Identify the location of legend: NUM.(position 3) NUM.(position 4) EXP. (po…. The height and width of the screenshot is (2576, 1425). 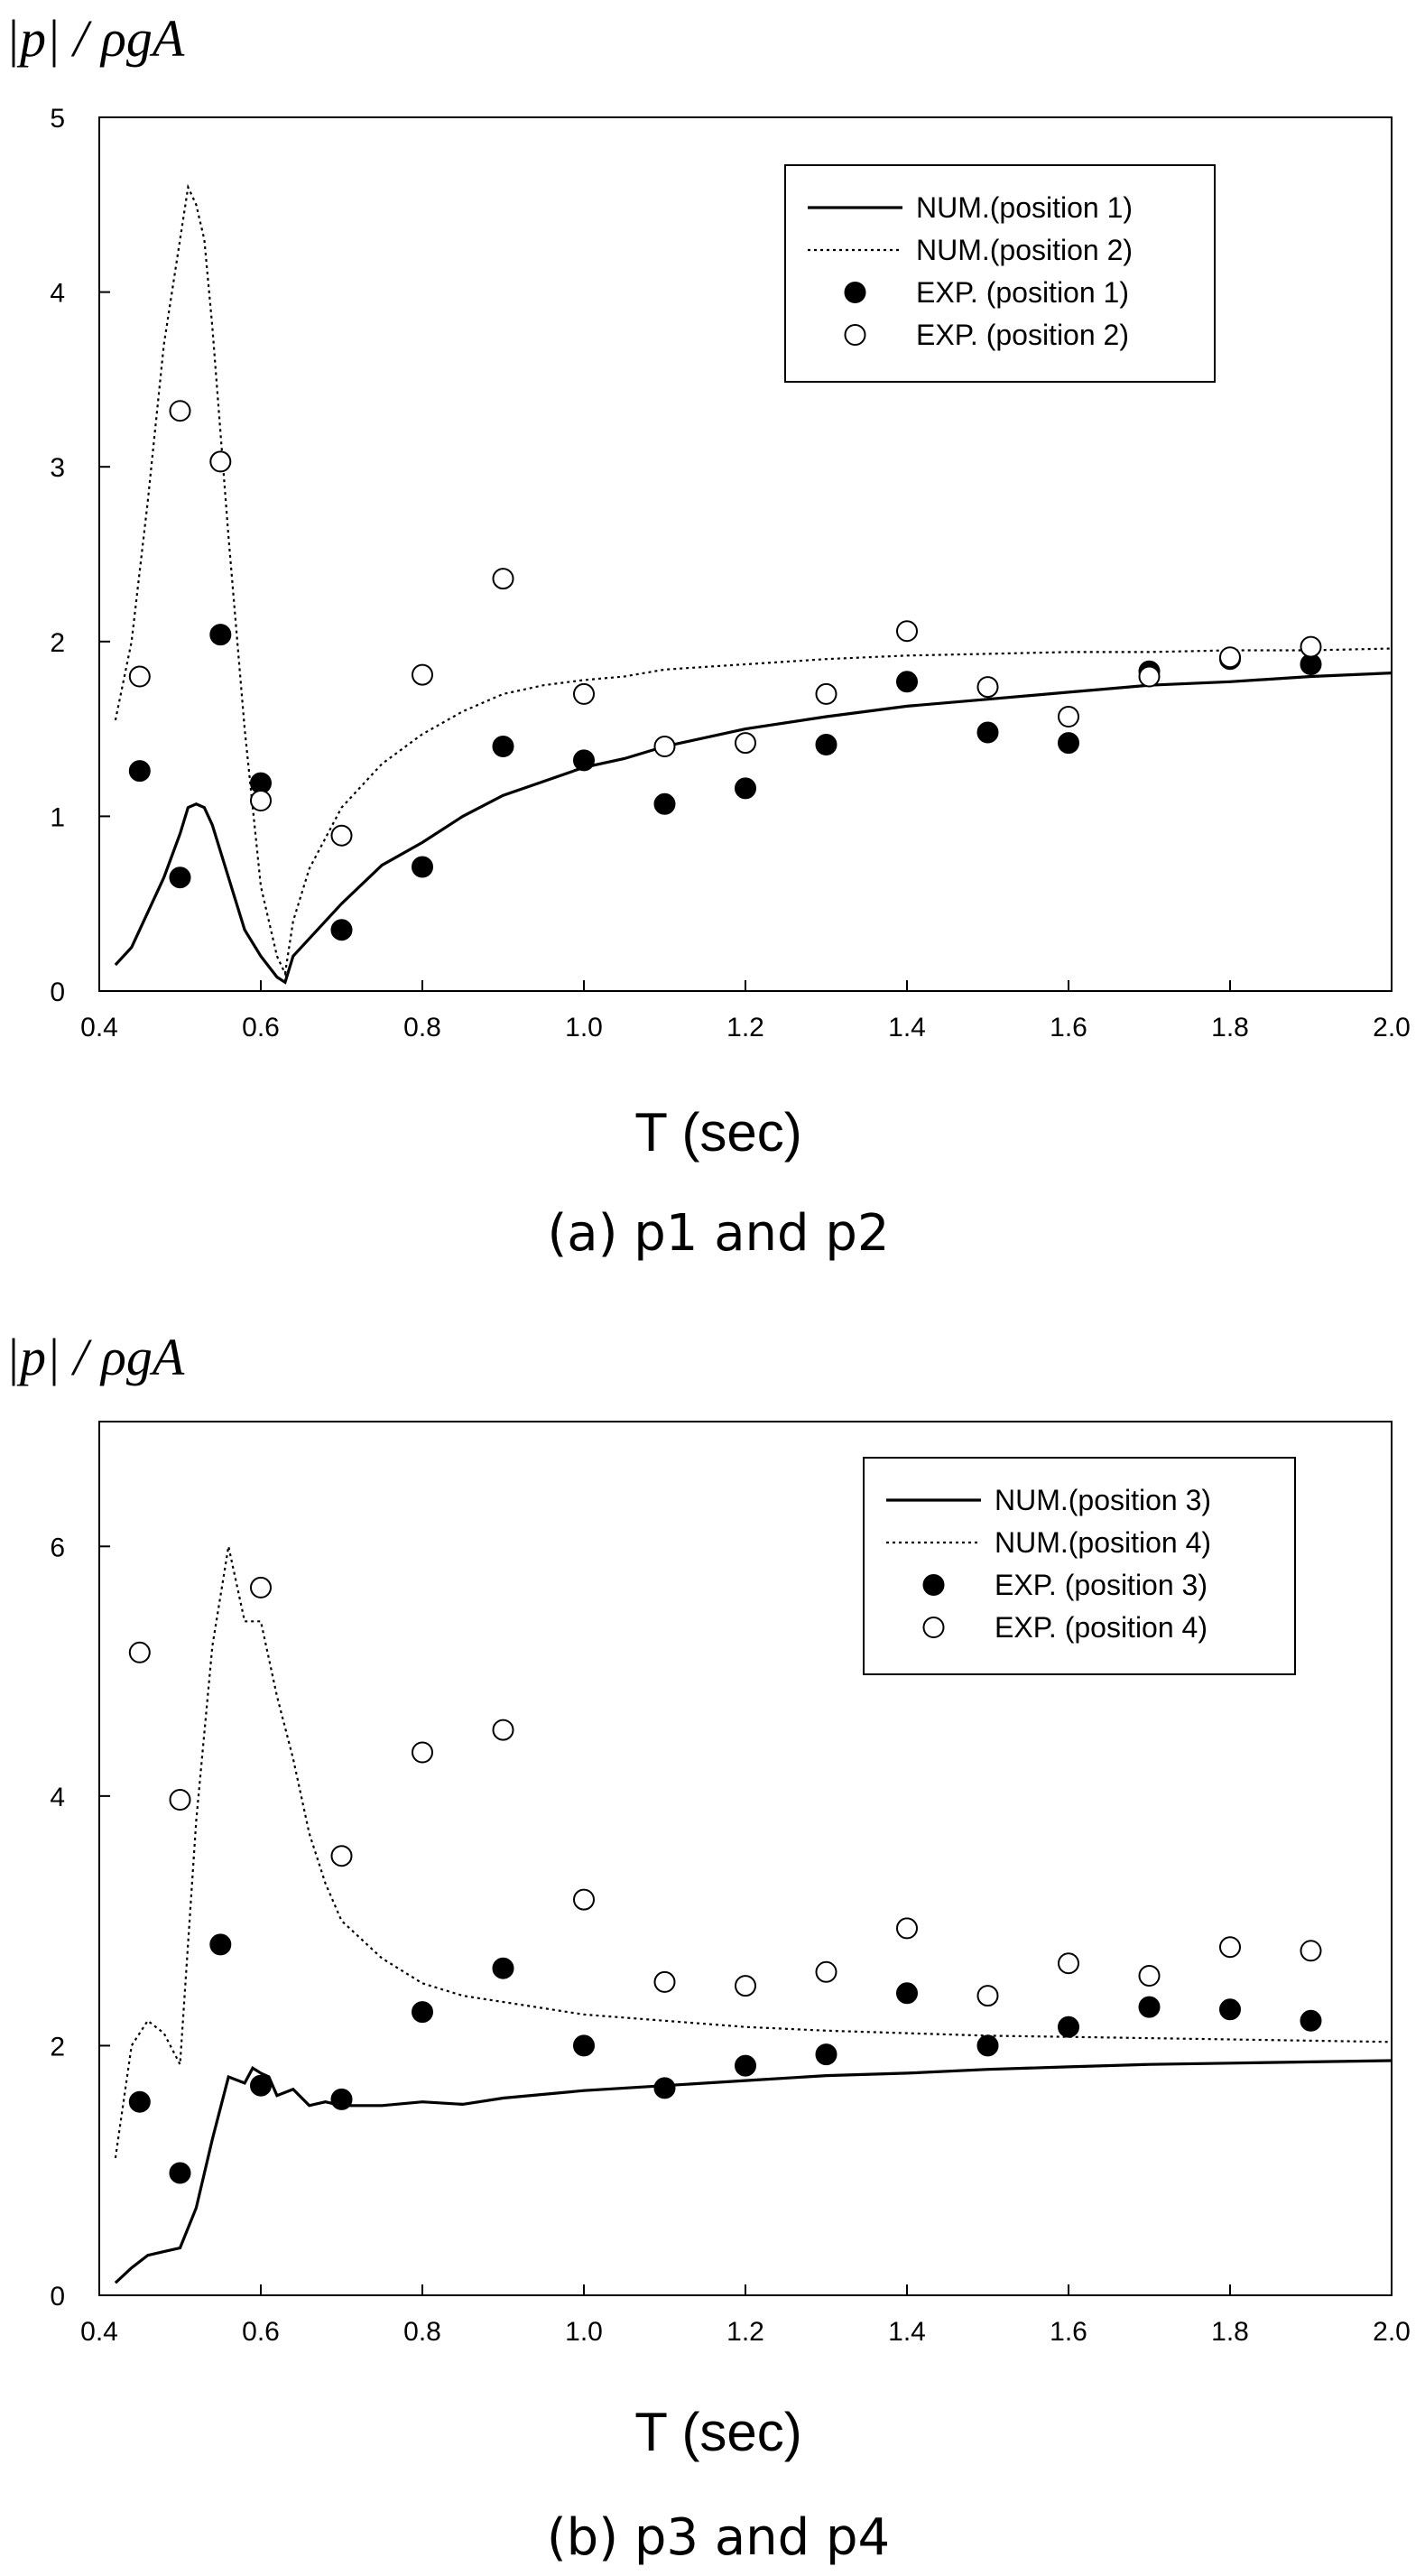
(1079, 1566).